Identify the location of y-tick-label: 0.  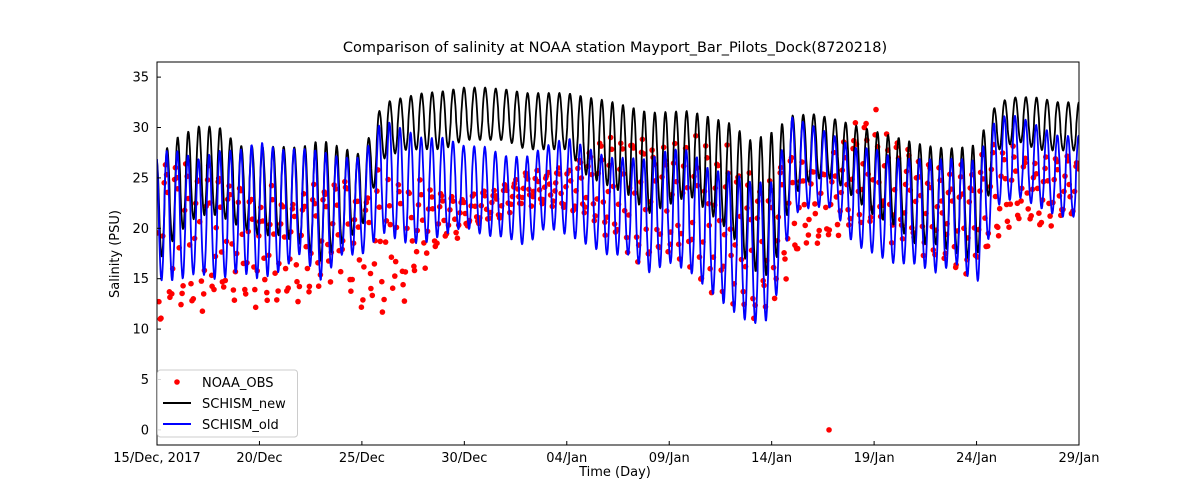
(145, 430).